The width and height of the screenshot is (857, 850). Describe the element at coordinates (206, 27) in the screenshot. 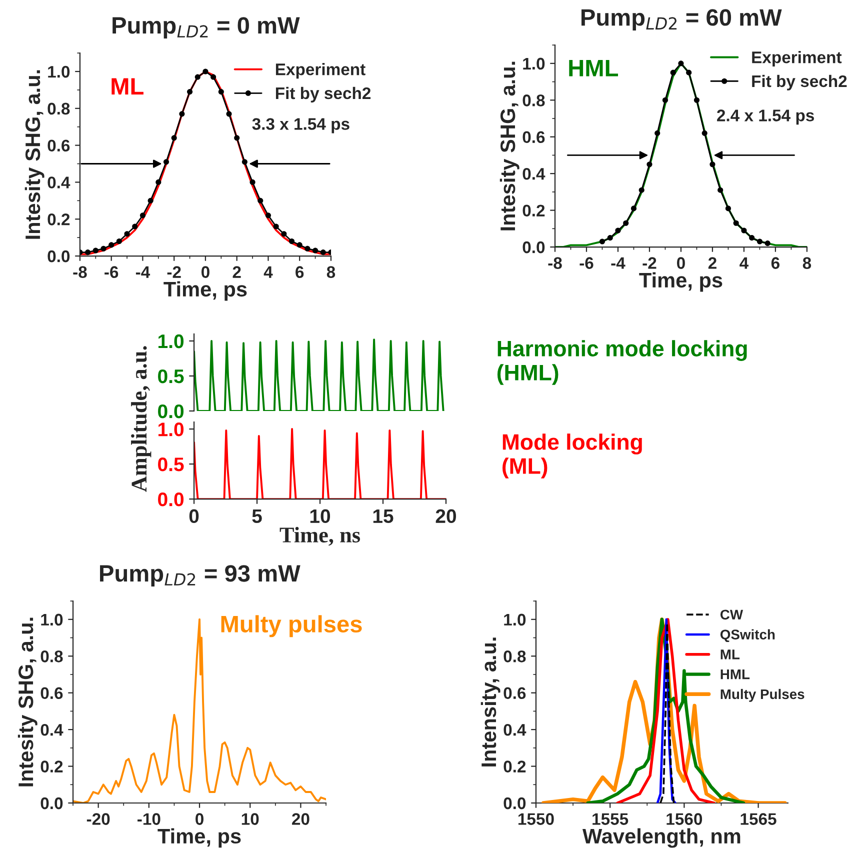

I see `chart-title: Pump$_{LD2}$ = 0 mW` at that location.